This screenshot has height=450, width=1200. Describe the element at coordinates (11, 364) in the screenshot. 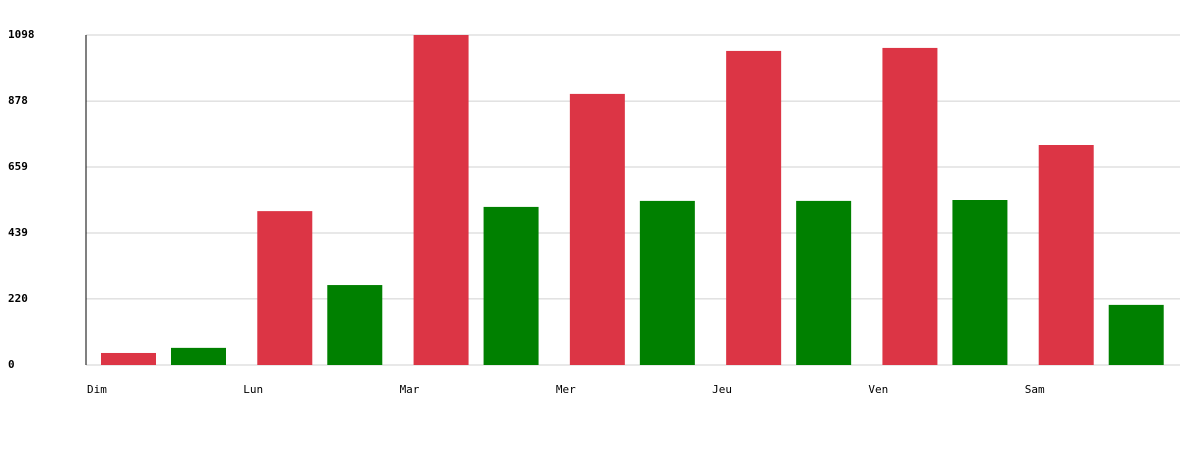

I see `y-tick-label: 0` at that location.